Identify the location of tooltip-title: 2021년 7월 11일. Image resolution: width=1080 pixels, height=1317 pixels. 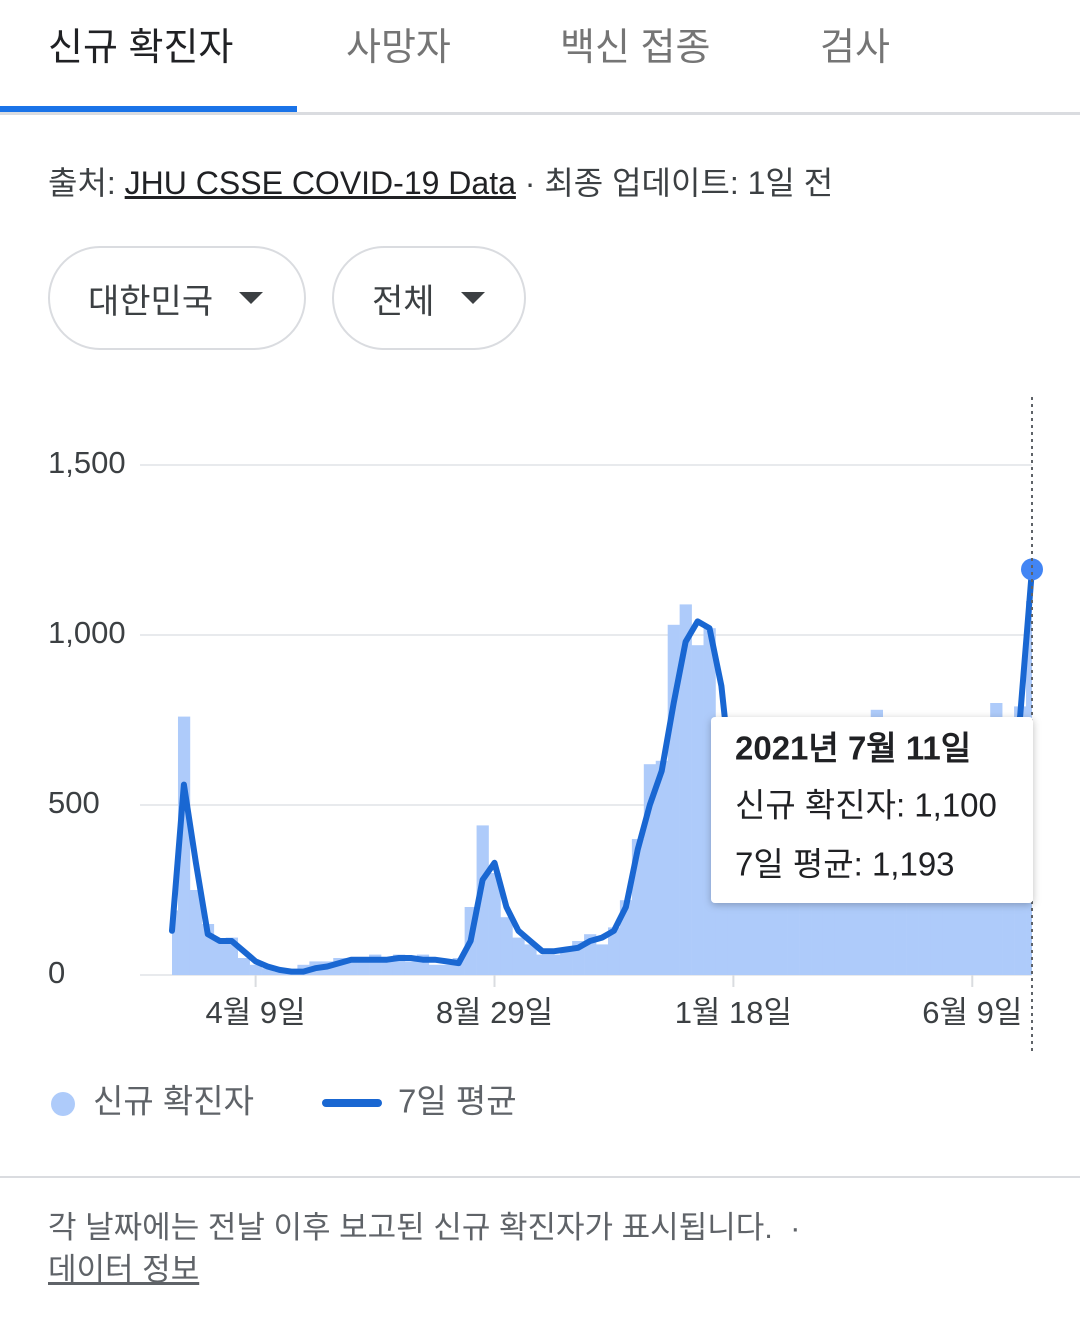
(853, 748).